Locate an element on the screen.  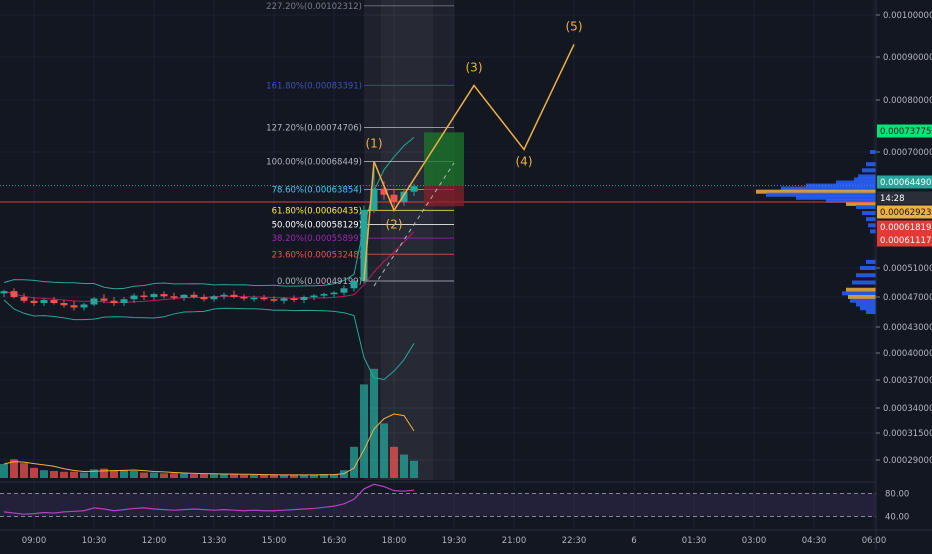
price-tick-label: 0.00070000 is located at coordinates (907, 153).